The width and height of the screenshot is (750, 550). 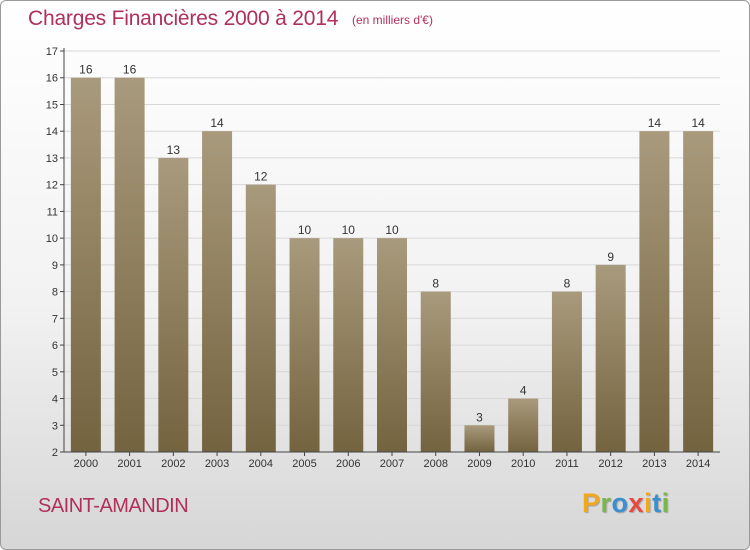 I want to click on y-tick-label: 8, so click(x=55, y=293).